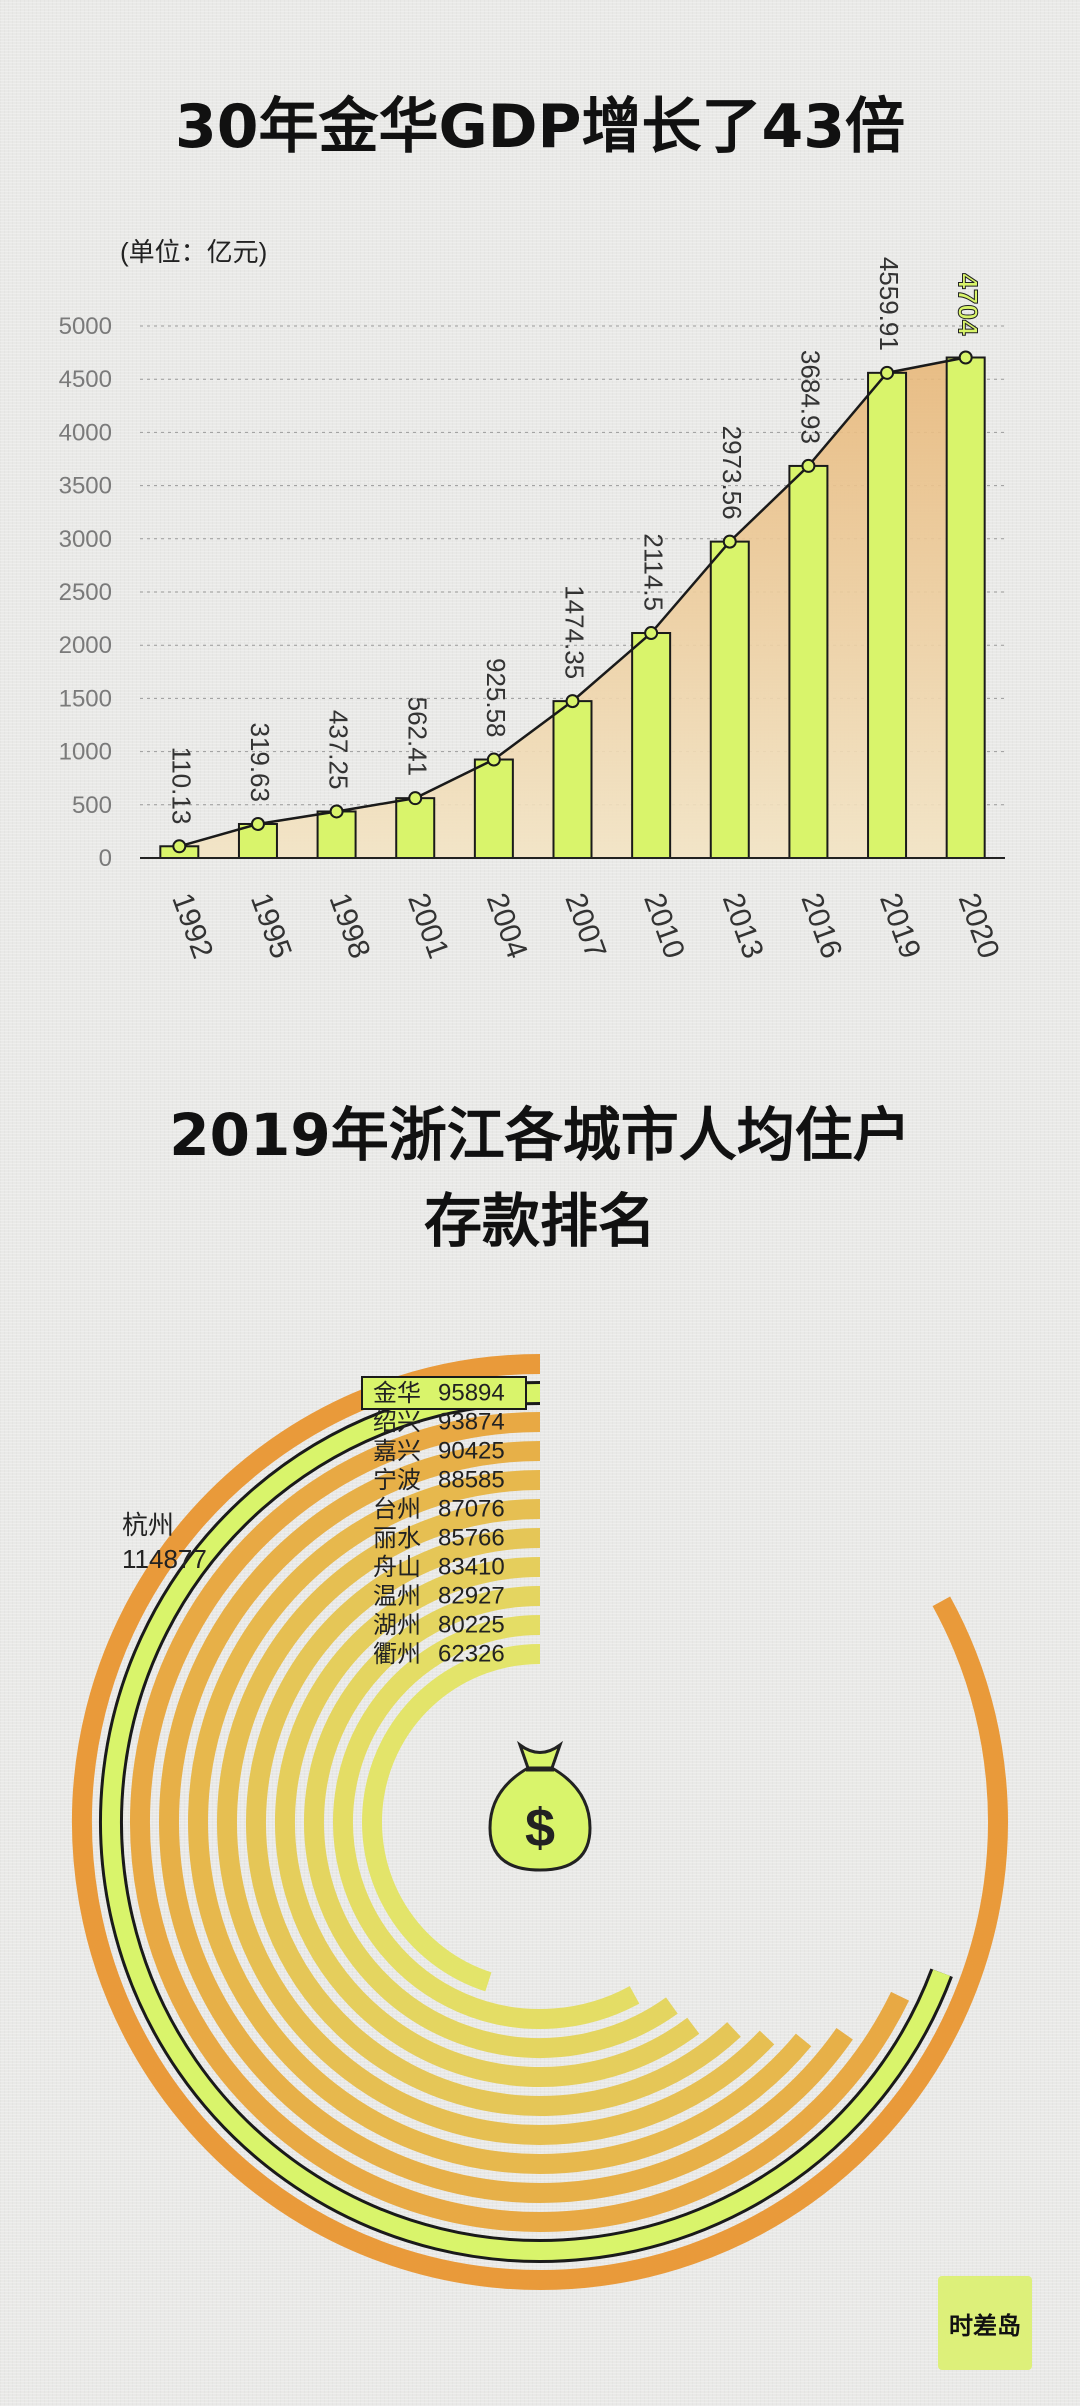 The height and width of the screenshot is (2406, 1080). I want to click on bar-2020, so click(965, 607).